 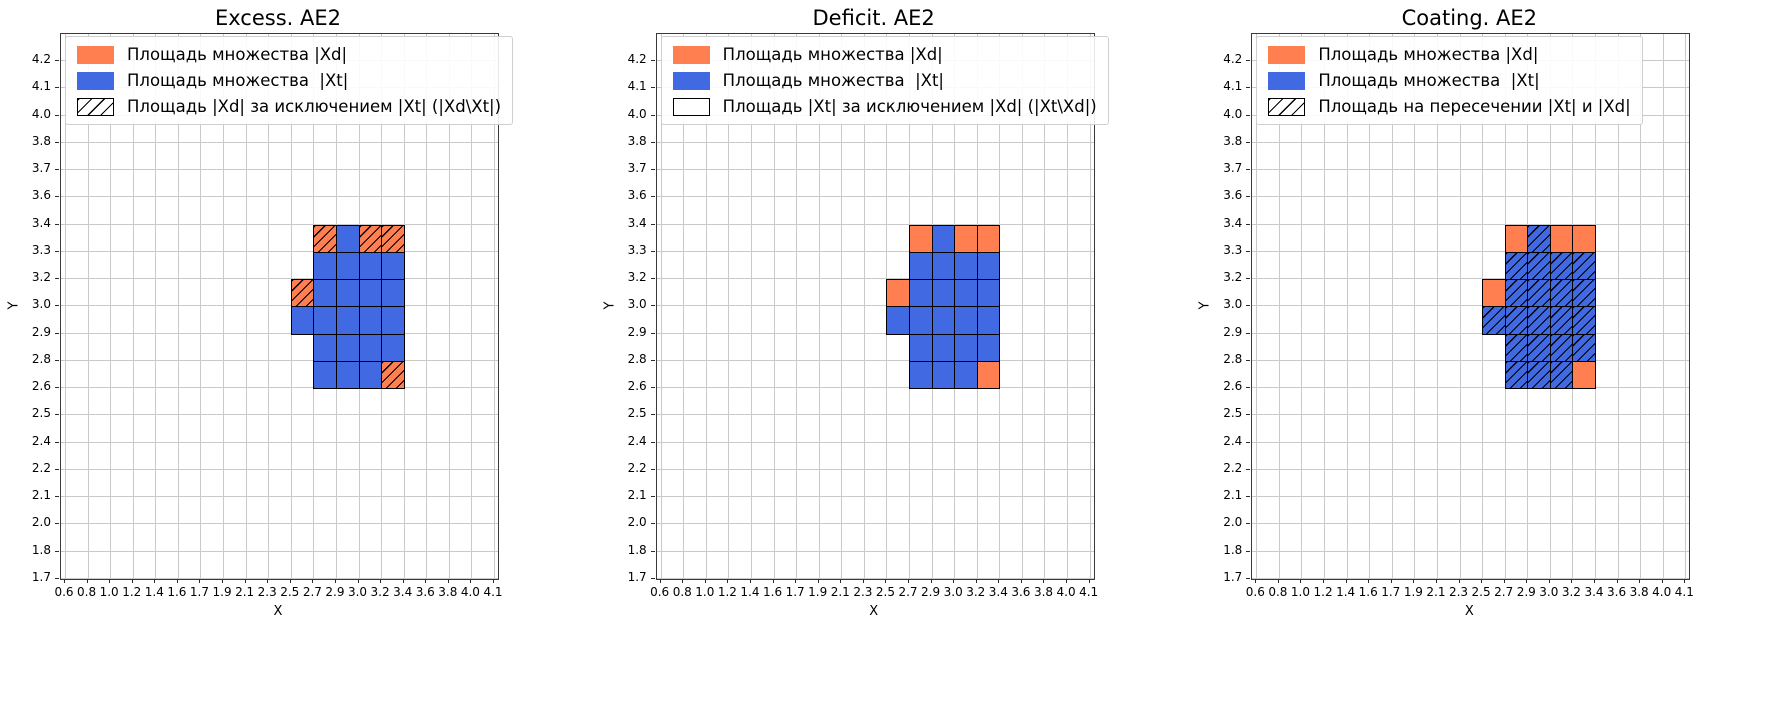 What do you see at coordinates (705, 592) in the screenshot?
I see `x-tick-label: 1.0` at bounding box center [705, 592].